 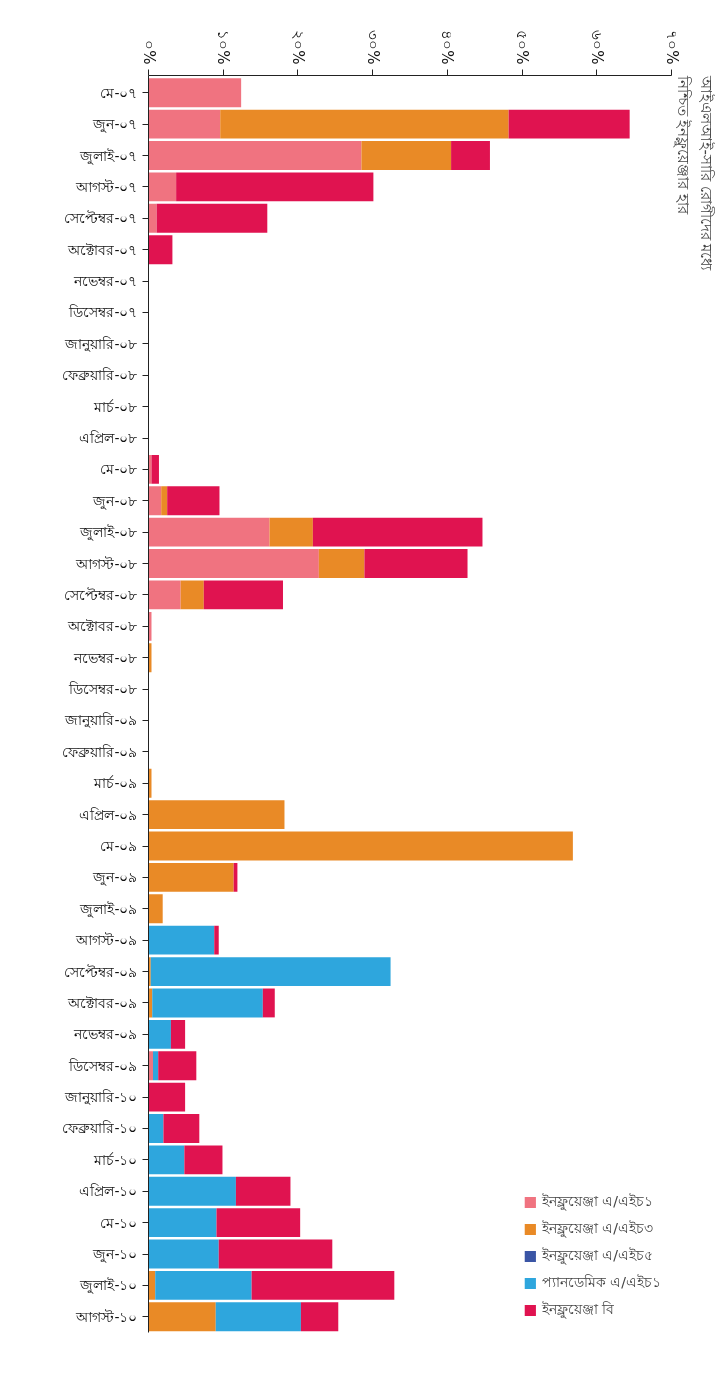 I want to click on y-tick-label: জুন-১০, so click(x=115, y=1255).